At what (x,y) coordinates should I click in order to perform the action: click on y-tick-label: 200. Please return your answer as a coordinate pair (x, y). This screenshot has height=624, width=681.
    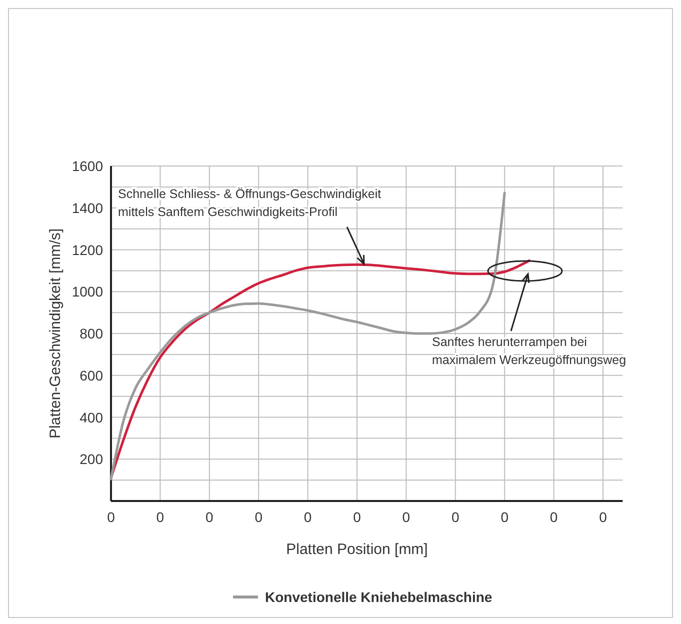
    Looking at the image, I should click on (92, 459).